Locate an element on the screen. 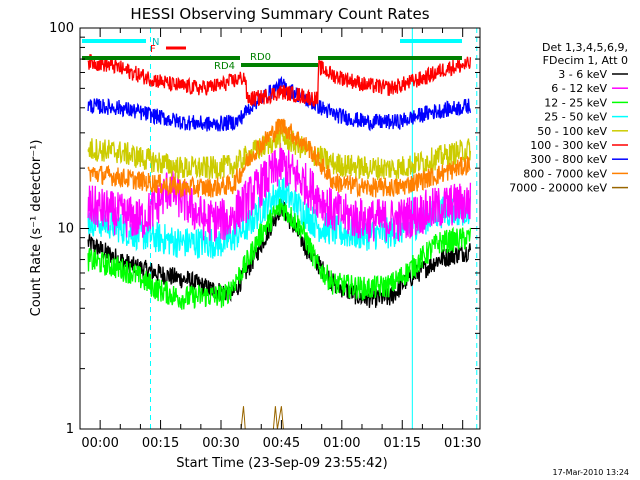 The height and width of the screenshot is (480, 640). x-tick-label: 00:00 is located at coordinates (99, 443).